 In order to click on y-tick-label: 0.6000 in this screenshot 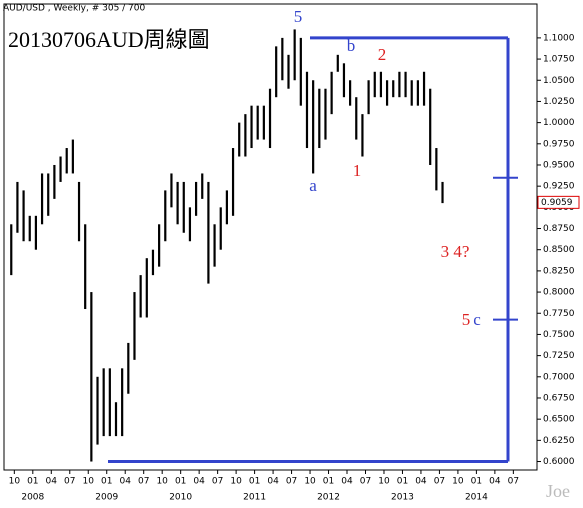, I will do `click(559, 462)`.